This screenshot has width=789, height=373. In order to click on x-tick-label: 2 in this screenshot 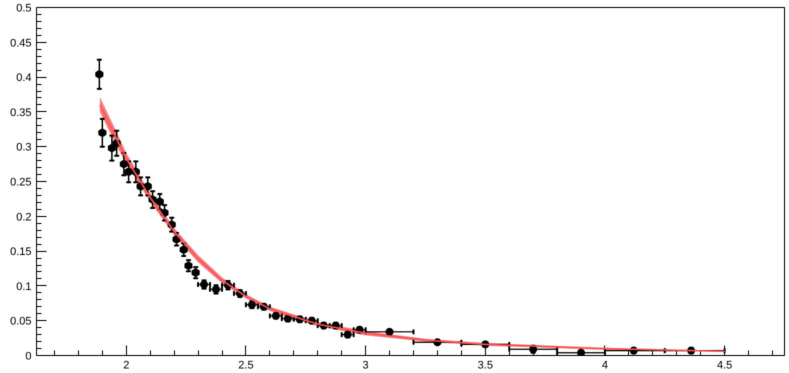, I will do `click(126, 366)`.